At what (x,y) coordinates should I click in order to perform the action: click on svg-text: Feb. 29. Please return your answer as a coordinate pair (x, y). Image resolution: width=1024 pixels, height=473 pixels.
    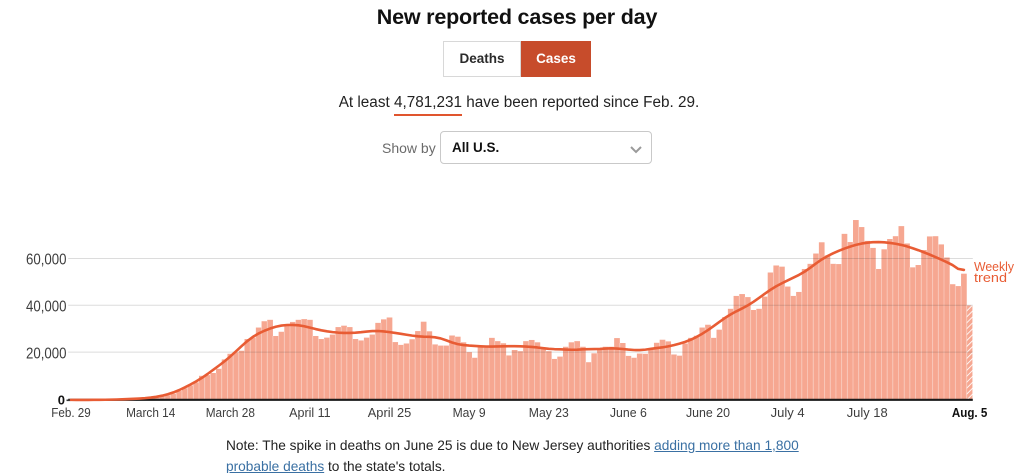
    Looking at the image, I should click on (71, 412).